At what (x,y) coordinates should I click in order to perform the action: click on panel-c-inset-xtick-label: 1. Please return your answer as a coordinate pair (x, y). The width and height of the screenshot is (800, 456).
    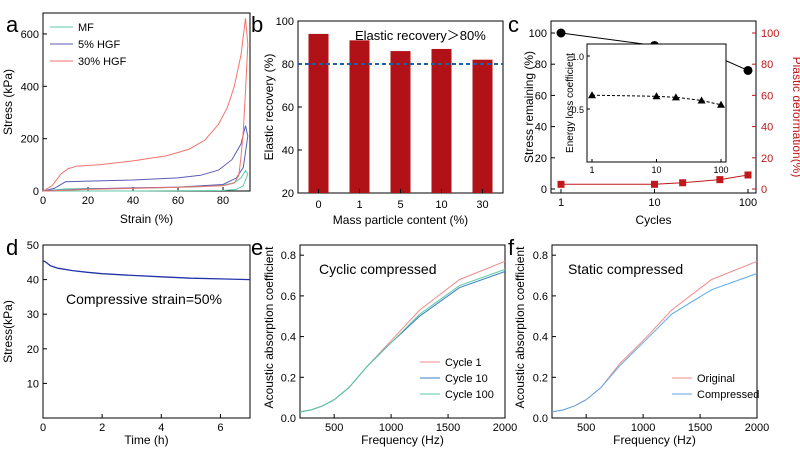
    Looking at the image, I should click on (591, 170).